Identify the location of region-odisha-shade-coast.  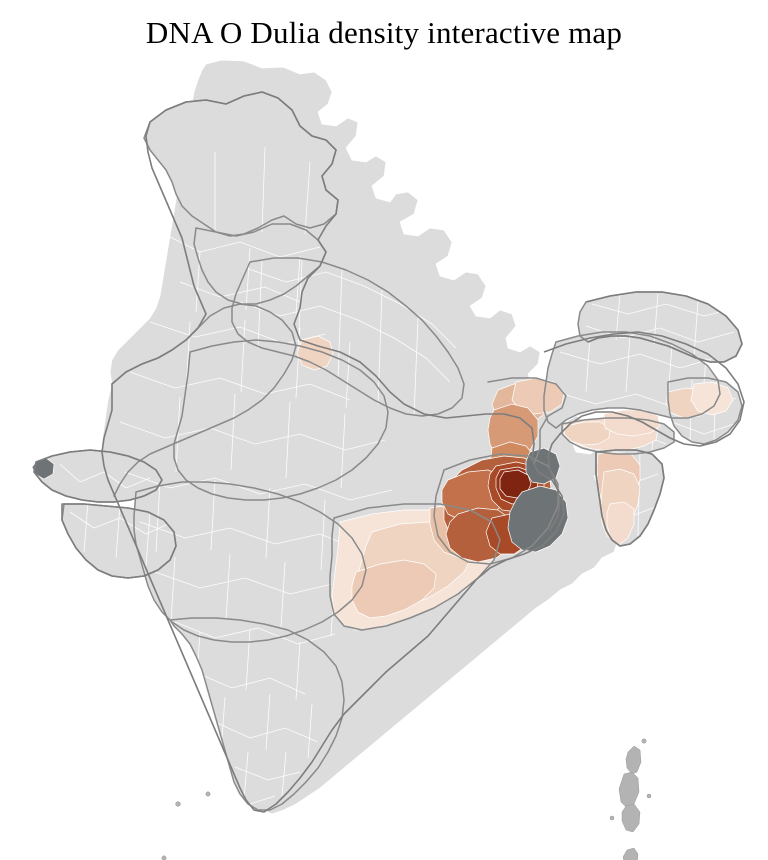
(394, 589).